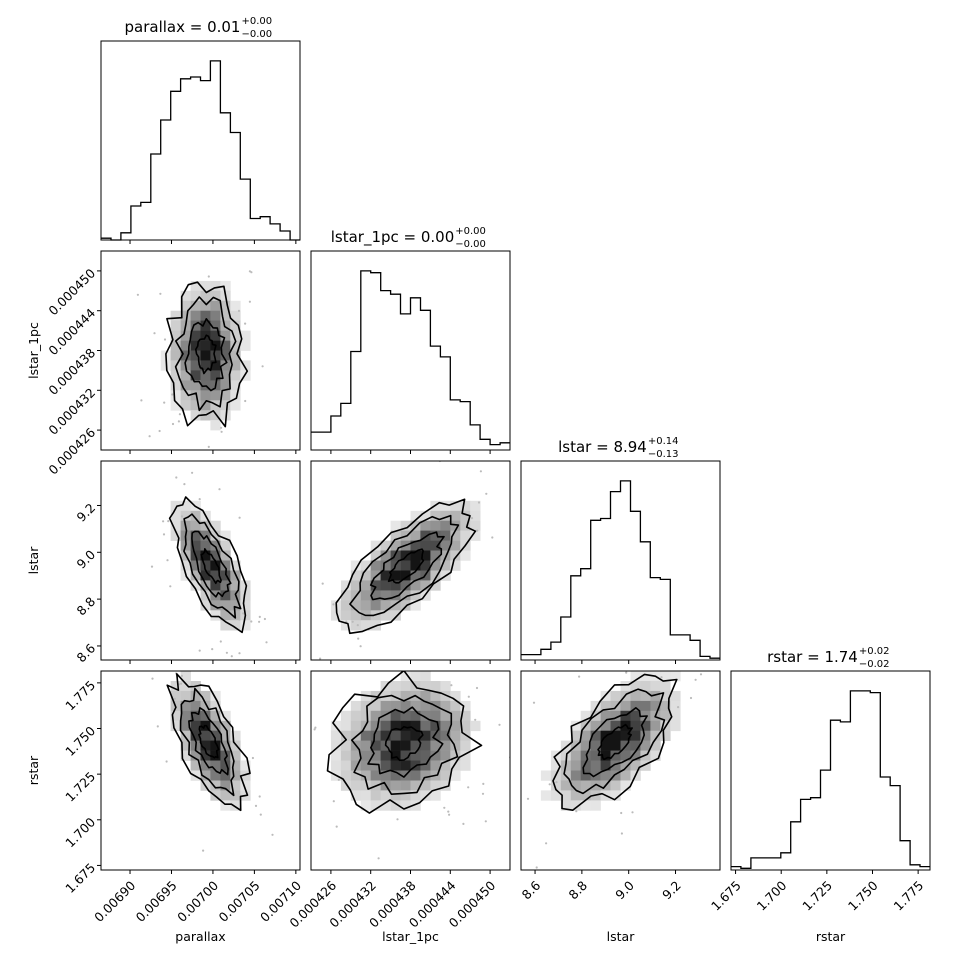 This screenshot has height=970, width=970. I want to click on panel-title-parallax: parallax = 0.01 +0.00 −0.00, so click(199, 28).